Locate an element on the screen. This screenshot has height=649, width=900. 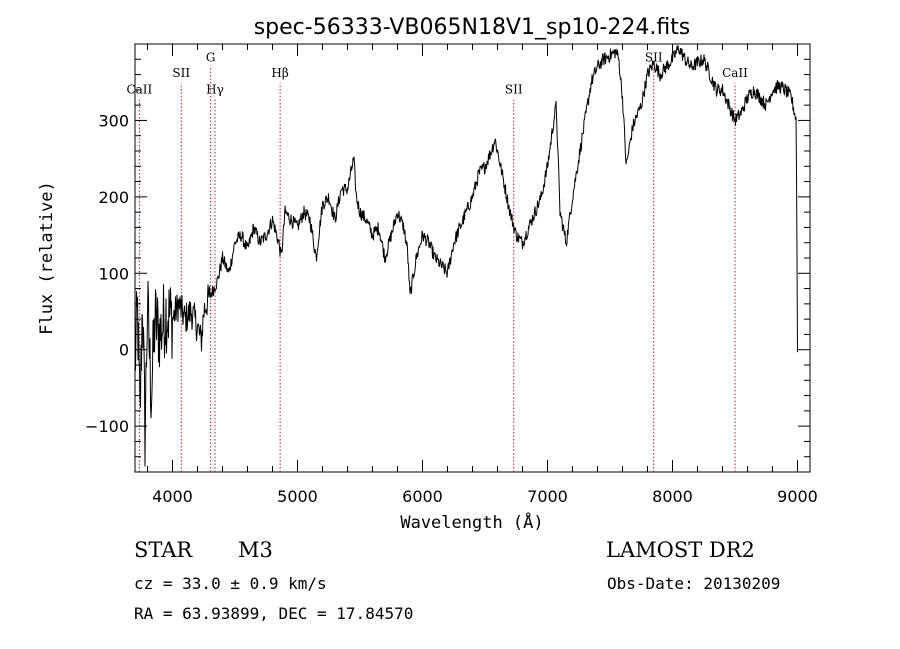
x-tick-label: 7000 is located at coordinates (547, 496).